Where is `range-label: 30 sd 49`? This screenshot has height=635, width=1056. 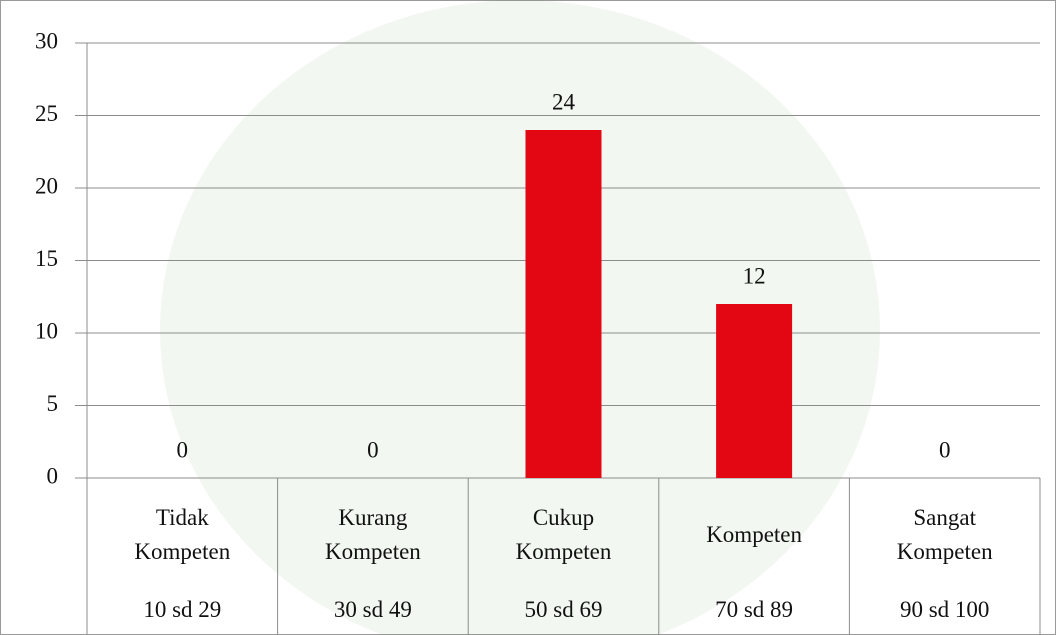 range-label: 30 sd 49 is located at coordinates (372, 609).